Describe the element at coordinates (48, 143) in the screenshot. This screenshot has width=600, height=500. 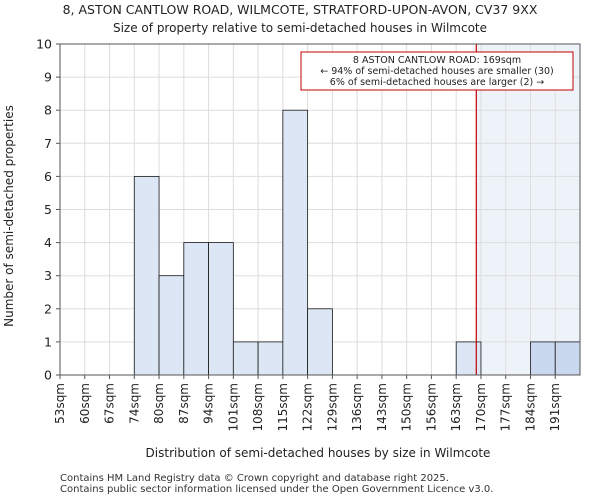
I see `y-tick-label: 7` at that location.